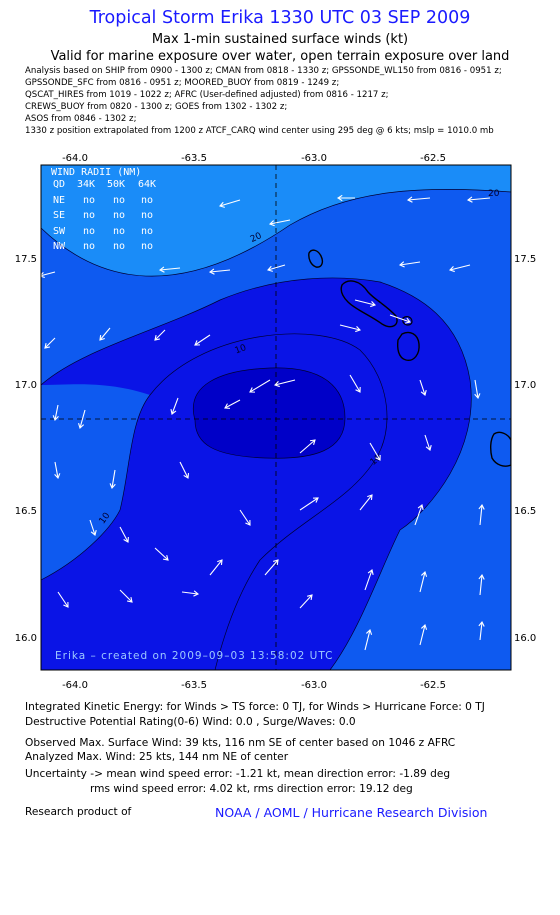 The width and height of the screenshot is (560, 915). What do you see at coordinates (75, 685) in the screenshot?
I see `lon-tick-bottom-0: -64.0` at bounding box center [75, 685].